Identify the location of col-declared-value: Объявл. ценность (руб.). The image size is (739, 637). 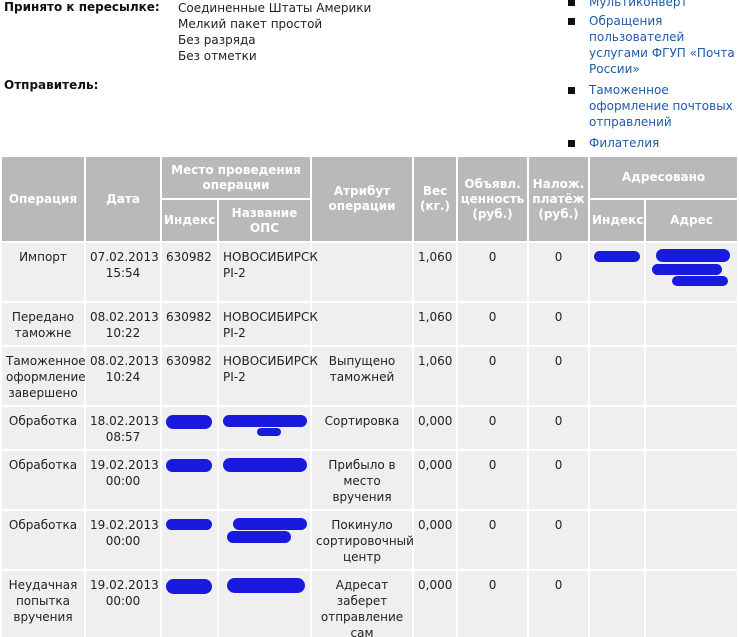
(493, 199).